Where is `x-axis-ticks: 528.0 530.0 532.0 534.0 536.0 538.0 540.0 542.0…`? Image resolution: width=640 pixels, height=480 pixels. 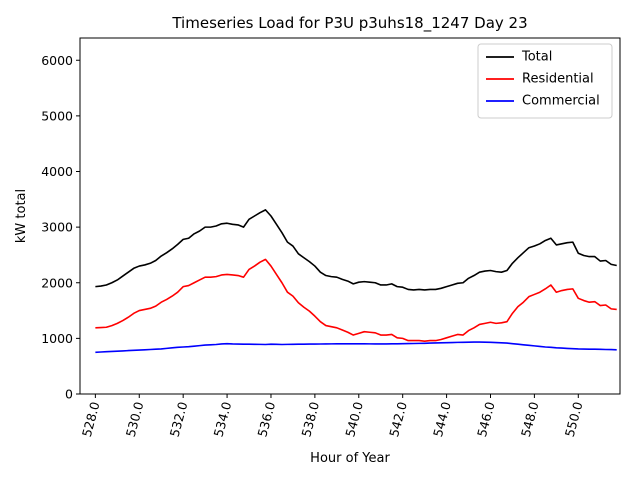 x-axis-ticks: 528.0 530.0 532.0 534.0 536.0 538.0 540.0 542.0… is located at coordinates (332, 416).